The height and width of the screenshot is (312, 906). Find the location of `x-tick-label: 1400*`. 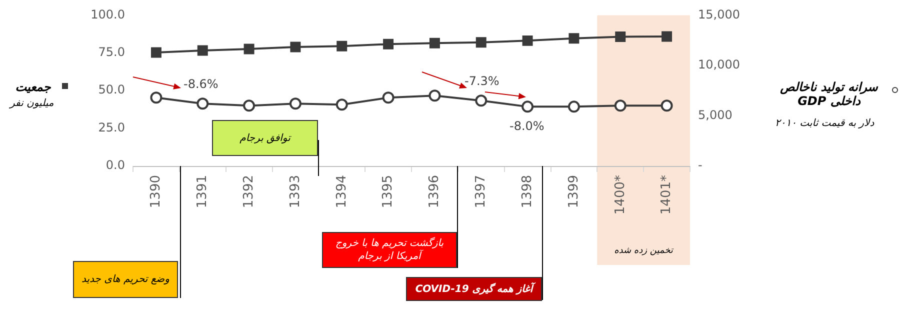

x-tick-label: 1400* is located at coordinates (620, 194).